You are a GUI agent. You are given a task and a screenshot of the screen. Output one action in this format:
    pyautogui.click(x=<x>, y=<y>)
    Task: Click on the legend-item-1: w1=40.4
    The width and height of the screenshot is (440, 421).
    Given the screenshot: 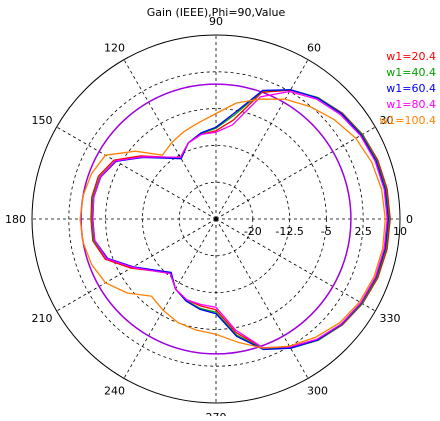 What is the action you would take?
    pyautogui.click(x=411, y=72)
    